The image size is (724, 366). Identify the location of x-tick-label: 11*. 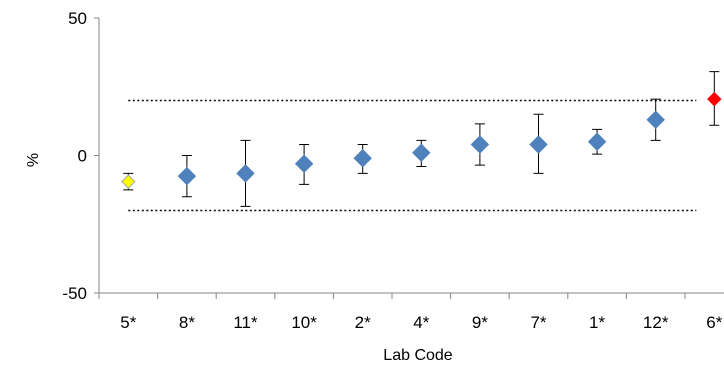
(245, 322).